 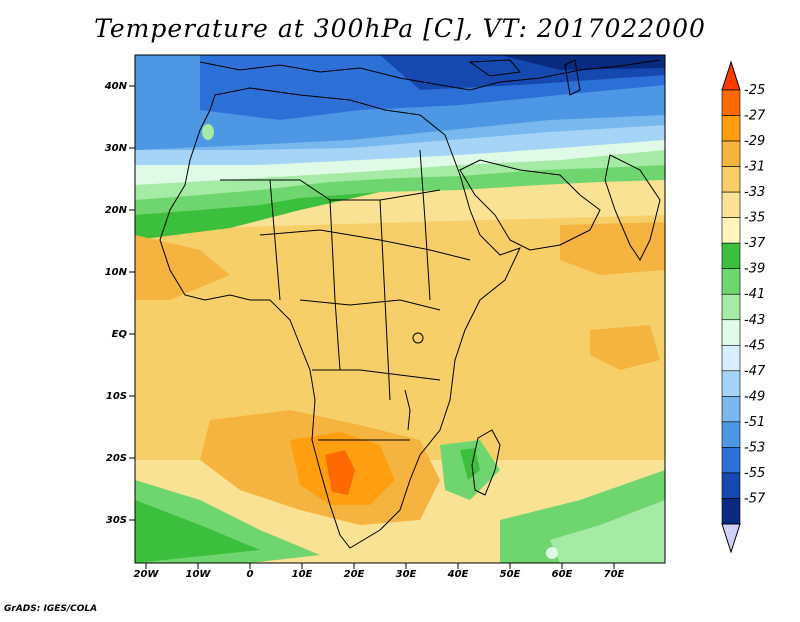 What do you see at coordinates (147, 574) in the screenshot?
I see `lon-label: 20W` at bounding box center [147, 574].